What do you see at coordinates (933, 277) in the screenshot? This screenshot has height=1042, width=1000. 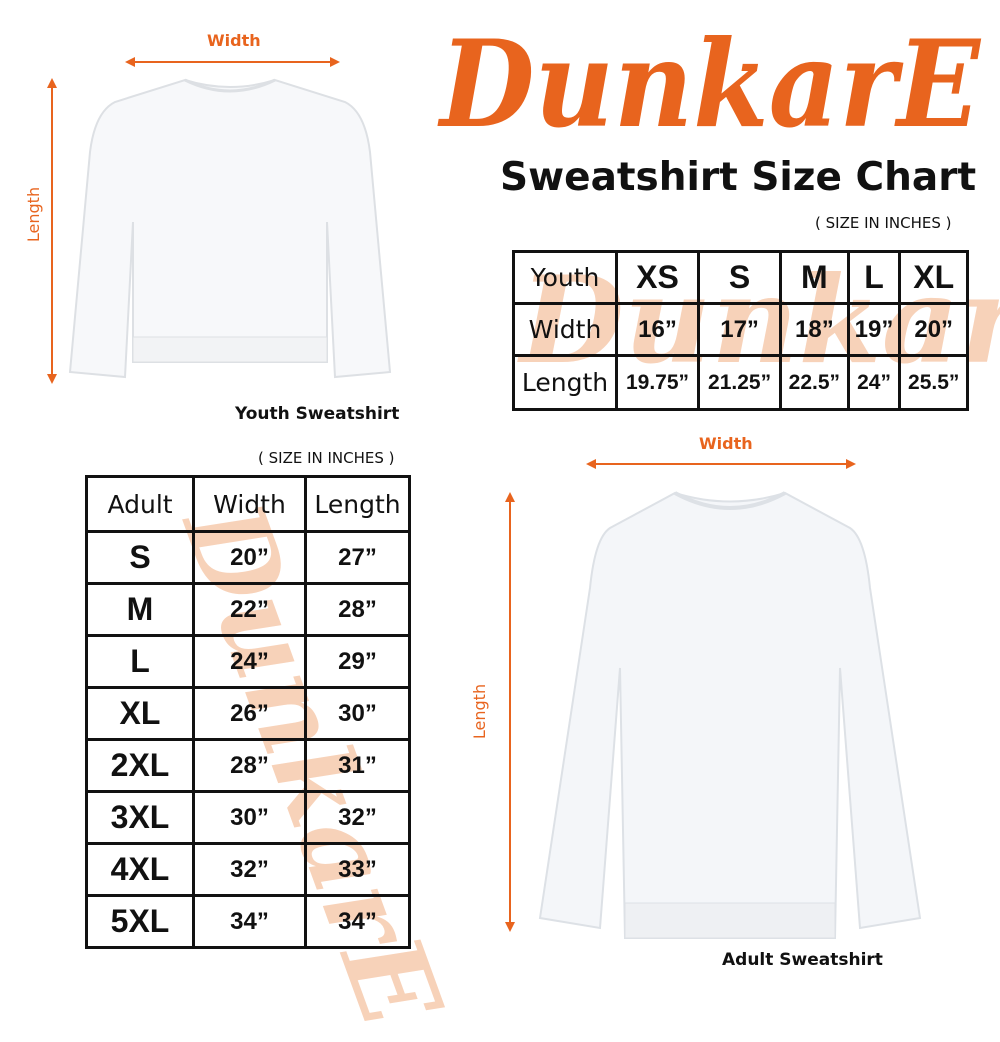 I see `size-xl: XL` at bounding box center [933, 277].